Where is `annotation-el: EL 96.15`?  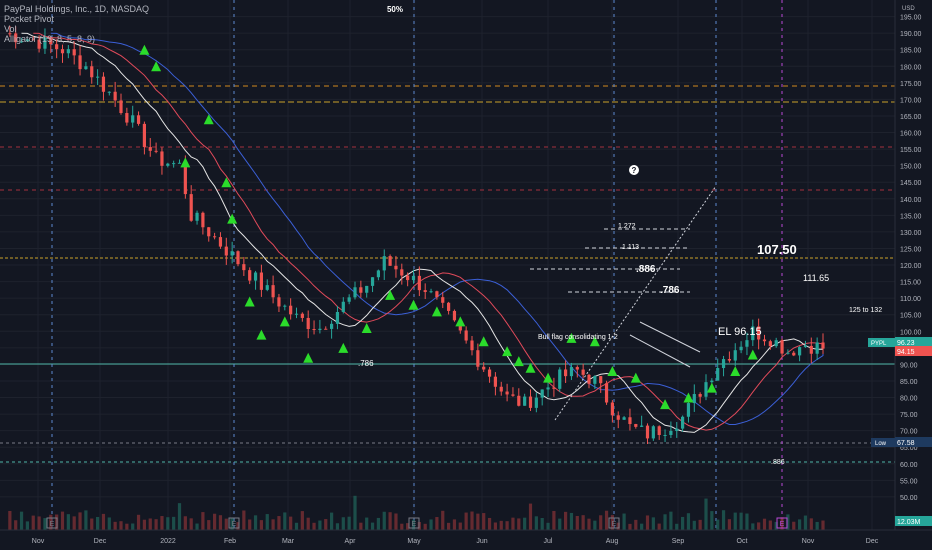 annotation-el: EL 96.15 is located at coordinates (740, 332).